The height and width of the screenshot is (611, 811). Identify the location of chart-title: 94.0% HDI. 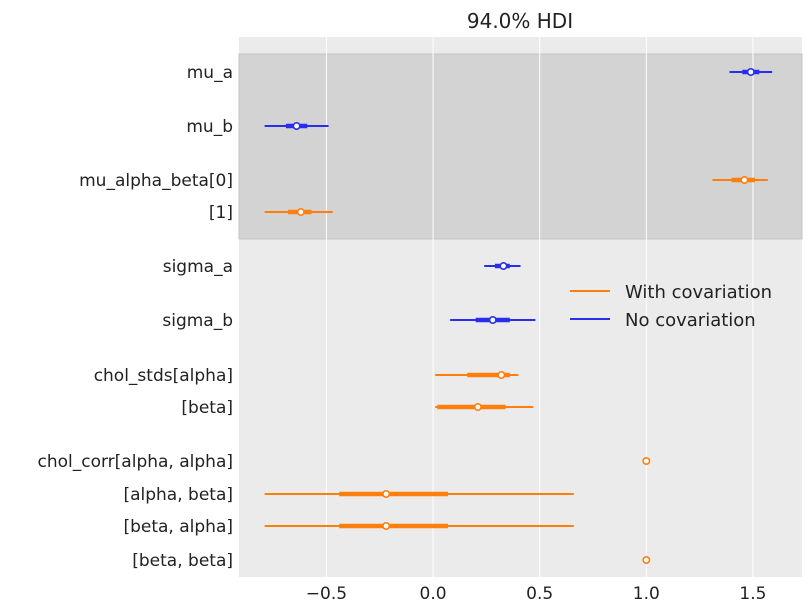
(520, 21).